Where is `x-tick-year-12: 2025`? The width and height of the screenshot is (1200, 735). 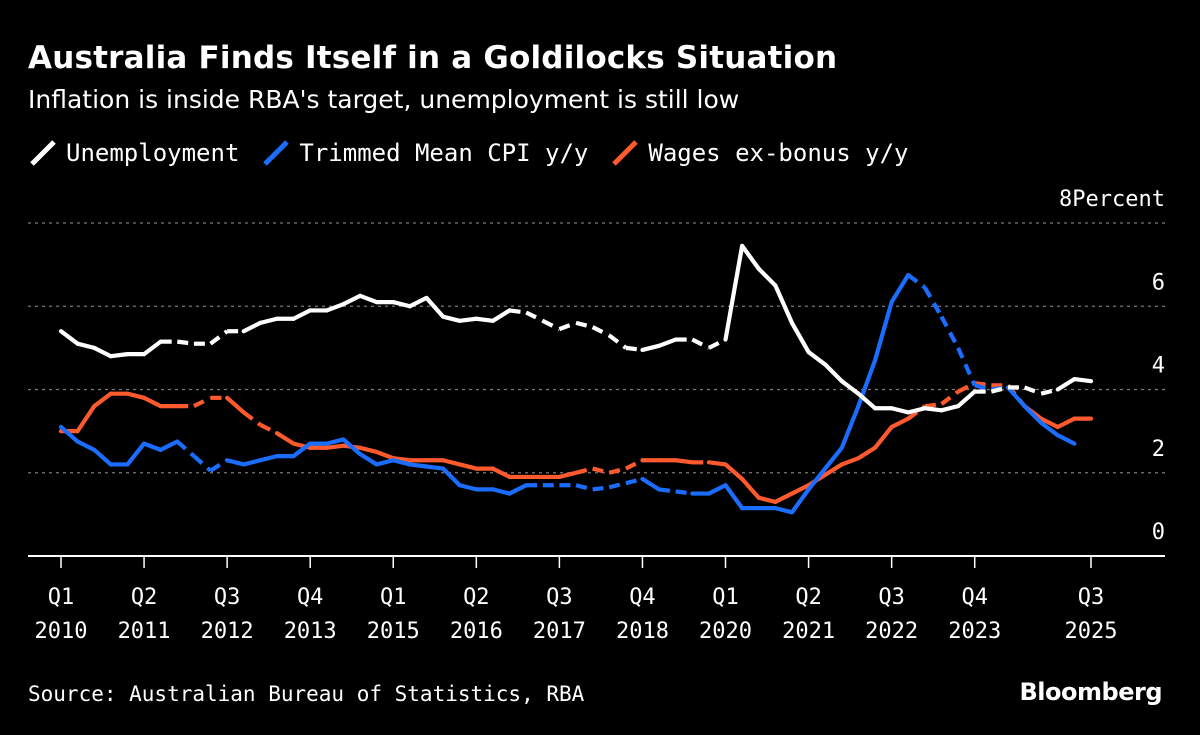
x-tick-year-12: 2025 is located at coordinates (1091, 631).